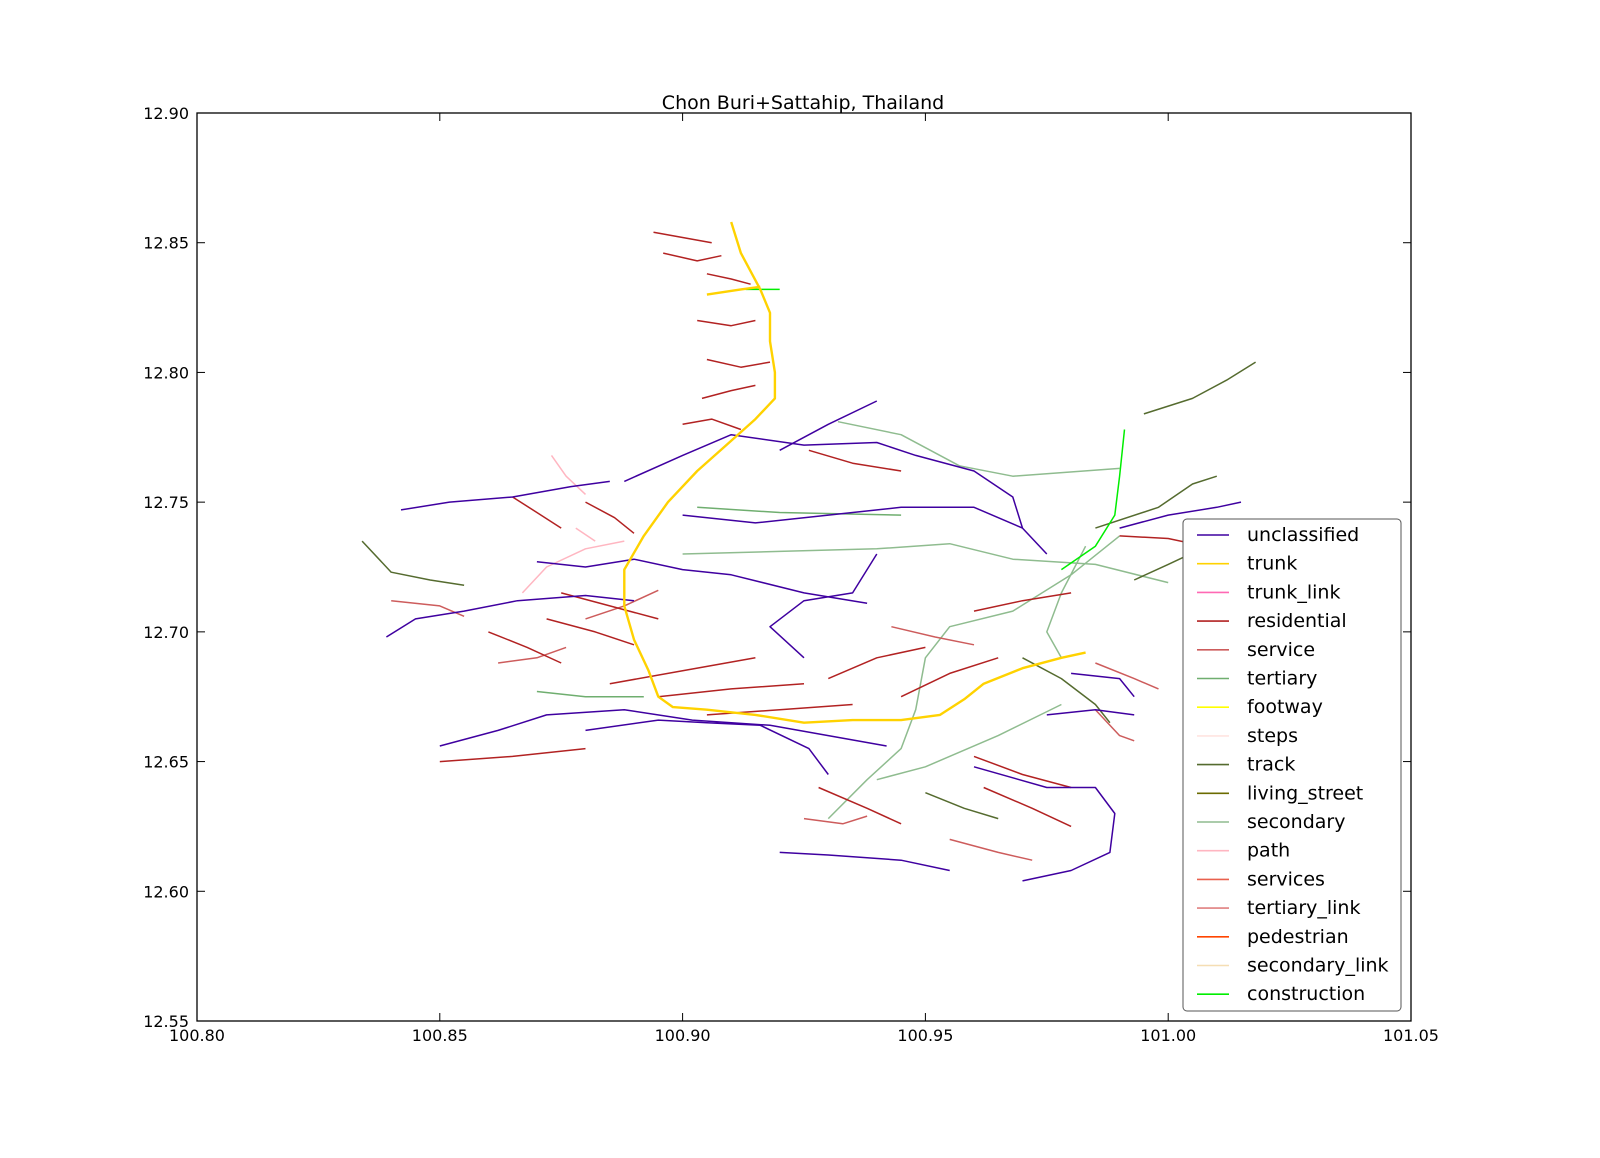 The image size is (1600, 1158). Describe the element at coordinates (1303, 908) in the screenshot. I see `legend-label: tertiary_link` at that location.